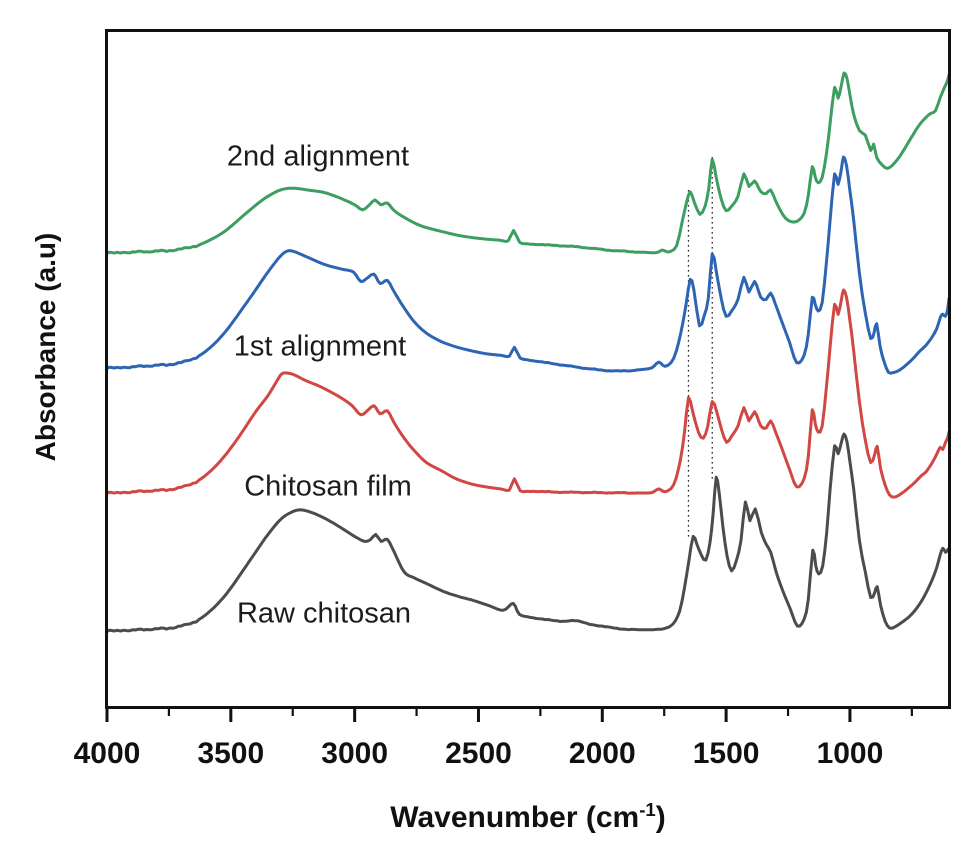 The height and width of the screenshot is (845, 978). I want to click on x-axis-title: Wavenumber (cm-1), so click(528, 817).